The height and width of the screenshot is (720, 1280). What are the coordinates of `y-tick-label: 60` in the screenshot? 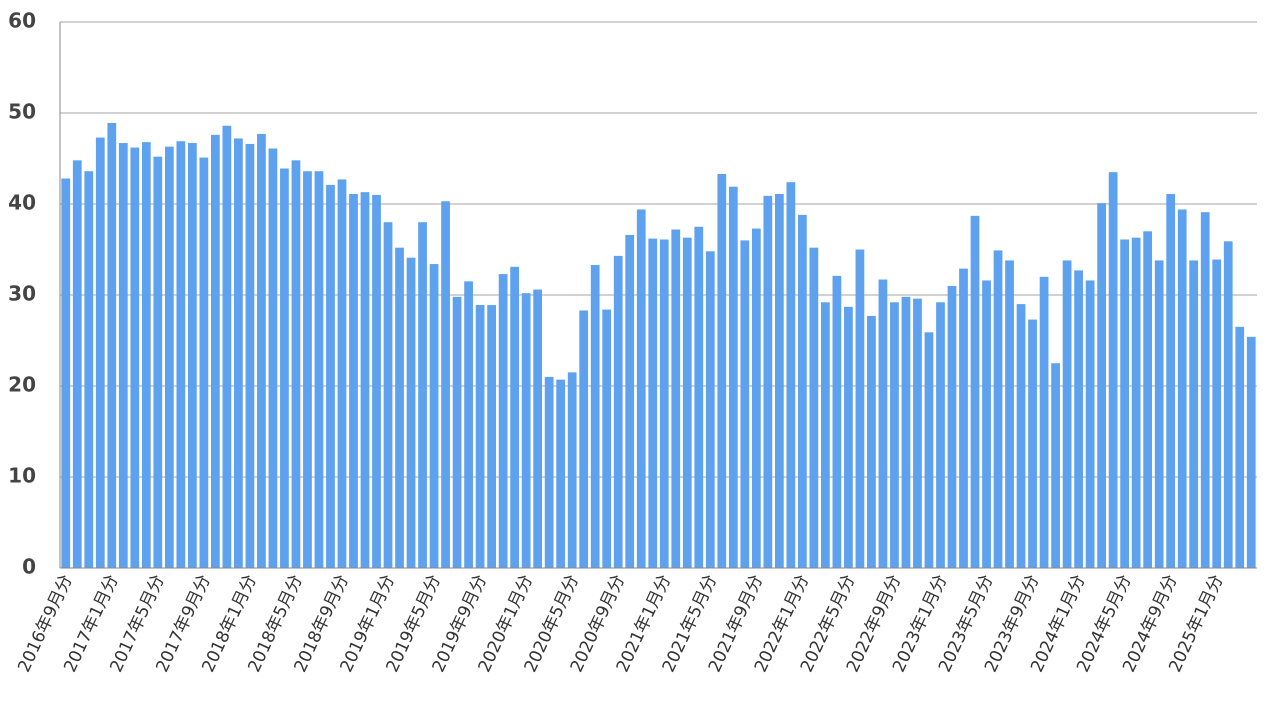 It's located at (22, 21).